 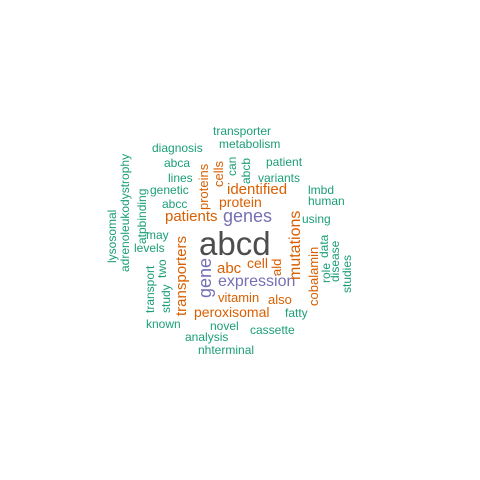 I want to click on word-genetic: genetic, so click(x=169, y=190).